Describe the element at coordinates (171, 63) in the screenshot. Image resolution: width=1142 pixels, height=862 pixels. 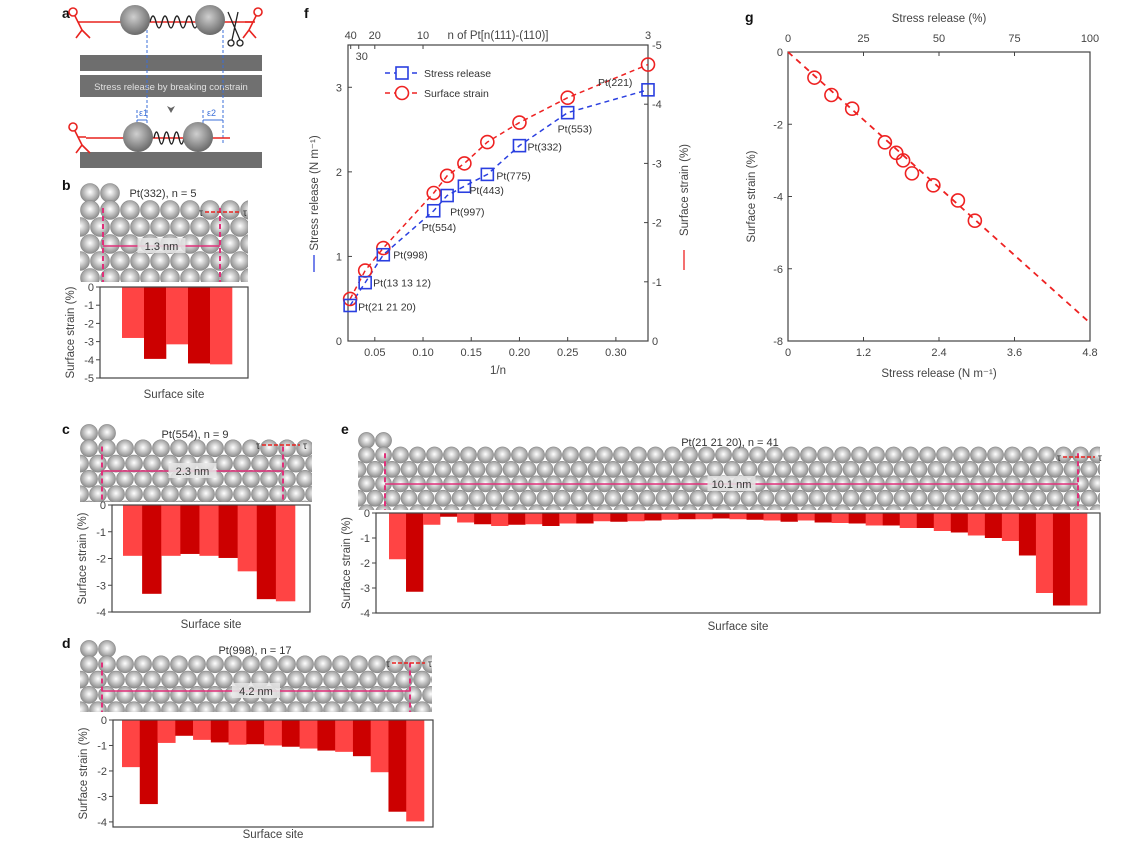
I see `substrate-top` at that location.